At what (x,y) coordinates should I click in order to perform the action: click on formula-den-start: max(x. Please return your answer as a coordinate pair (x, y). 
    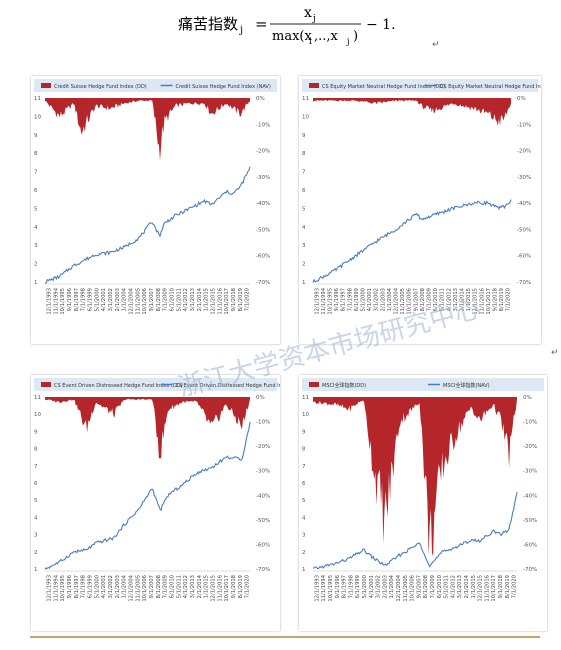
    Looking at the image, I should click on (292, 36).